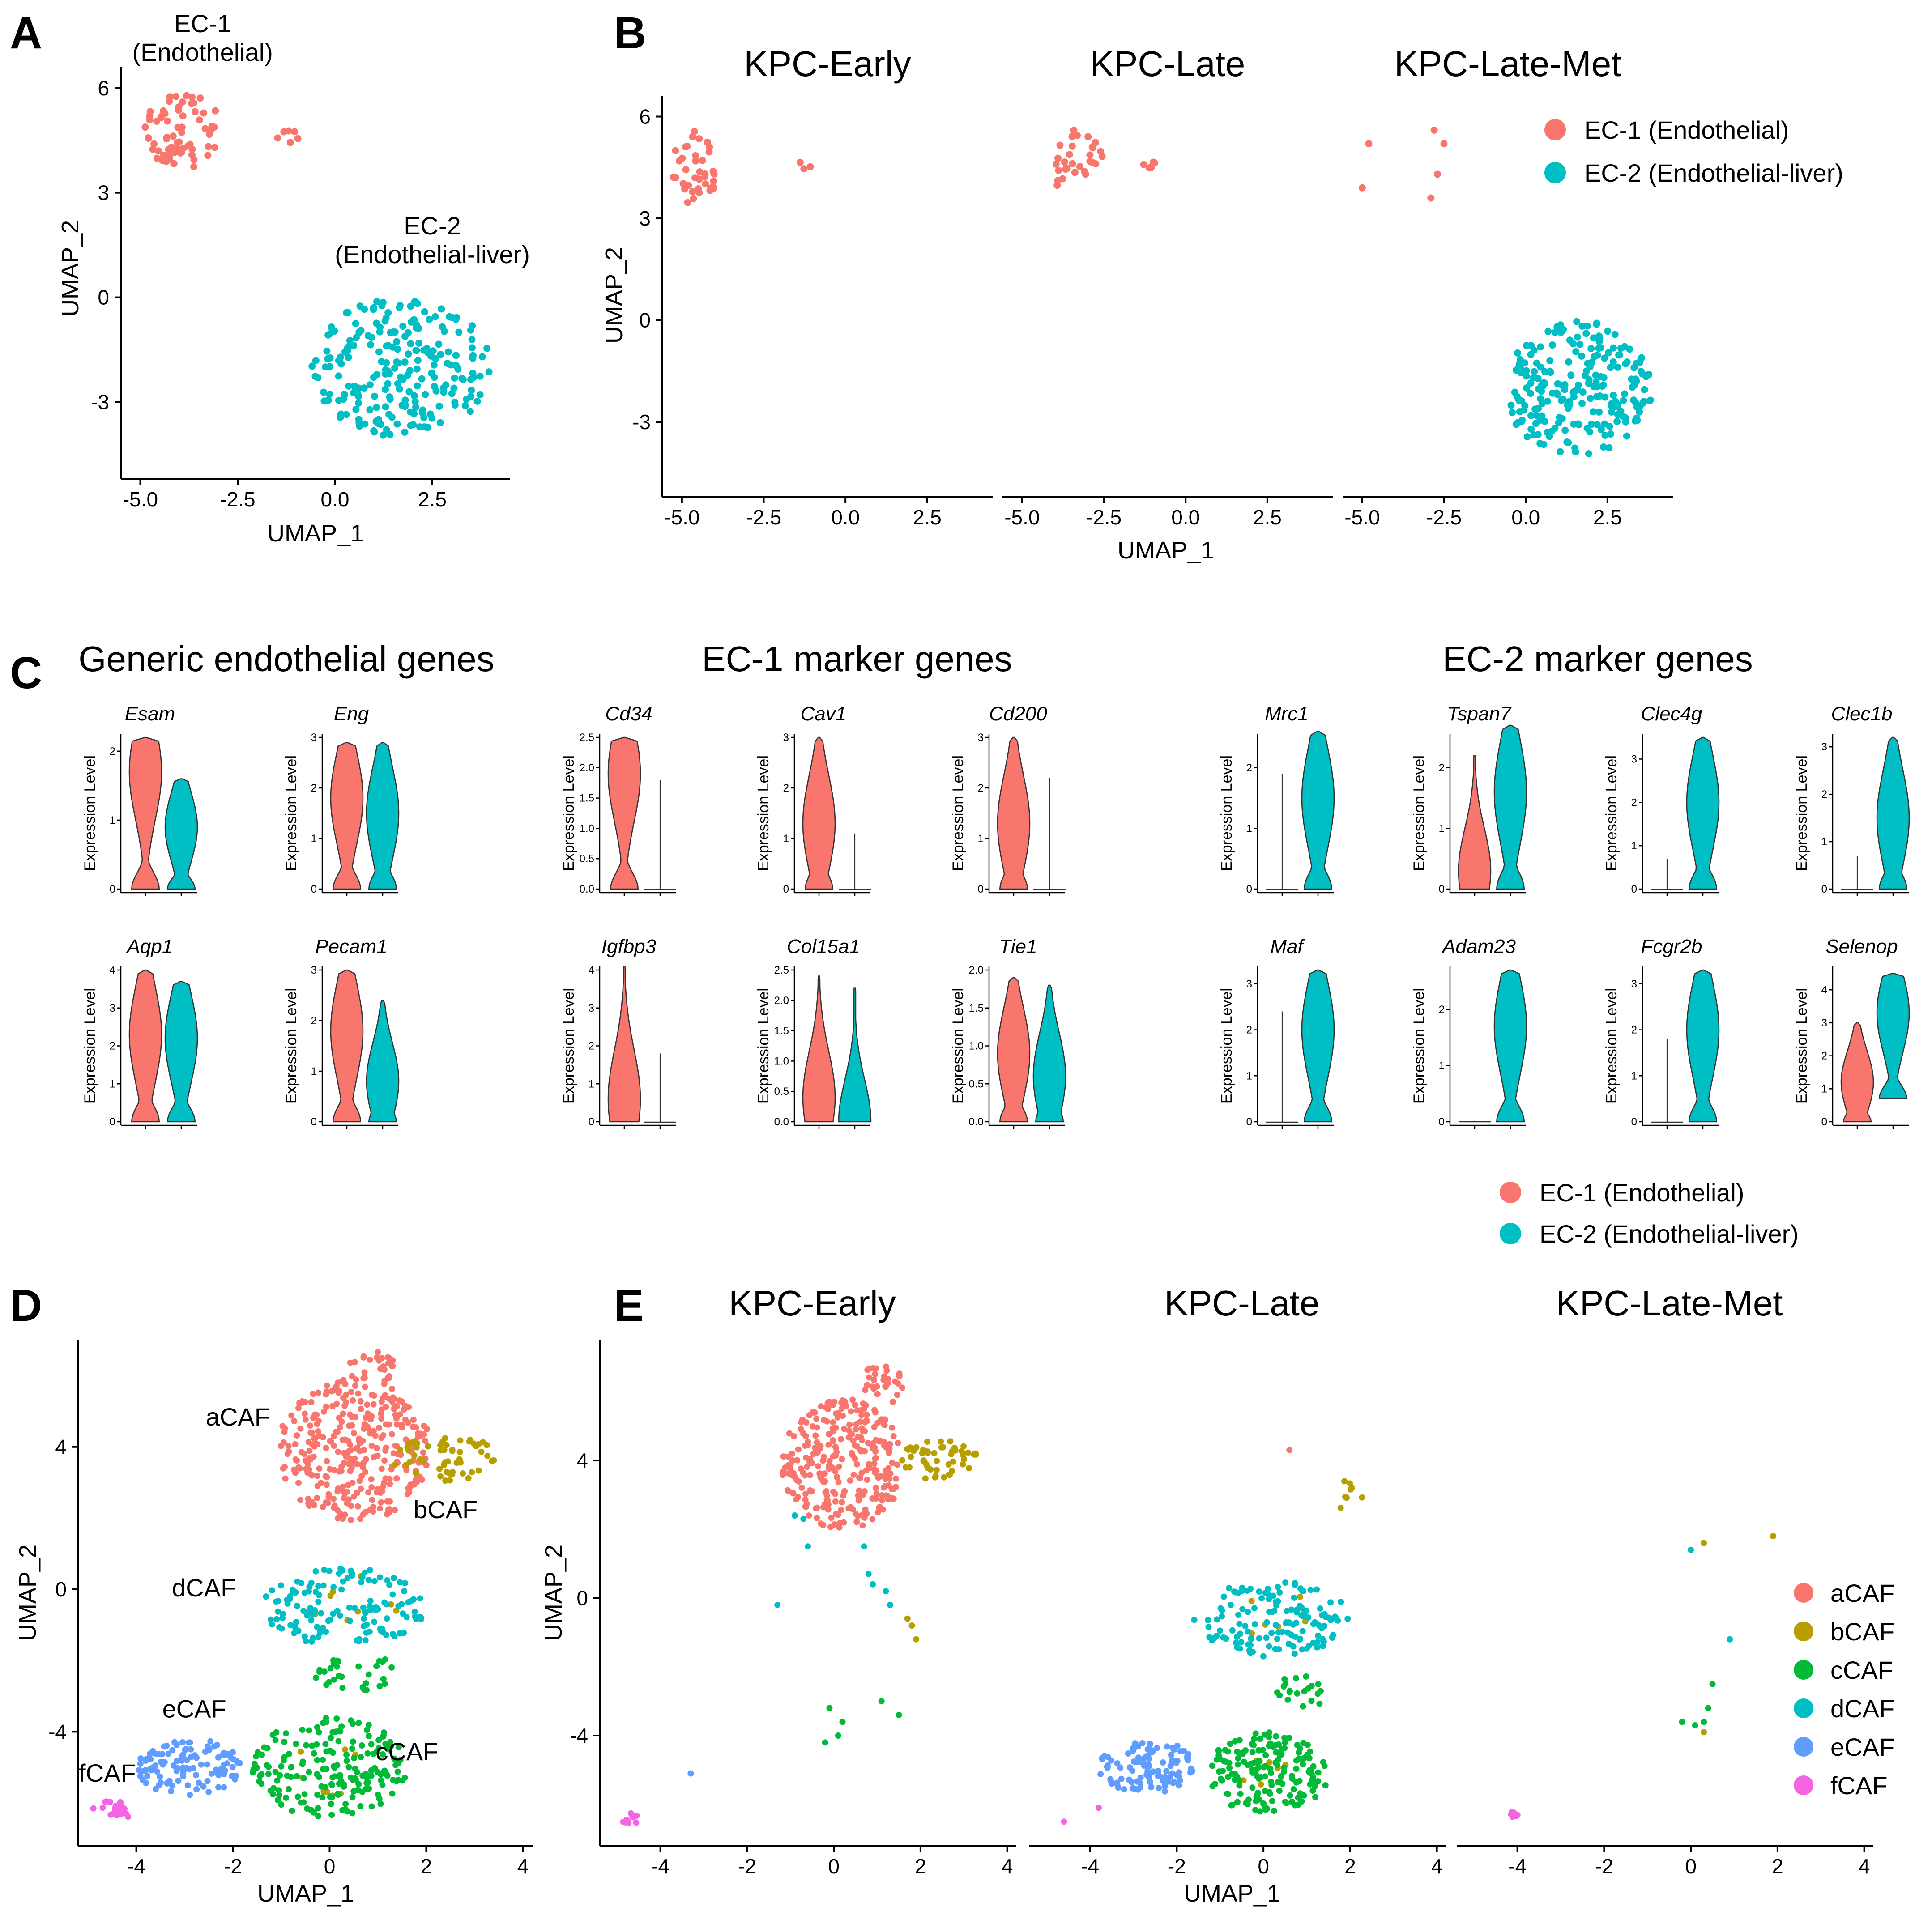 The image size is (1932, 1911). I want to click on y-tick-label: 2, so click(1442, 768).